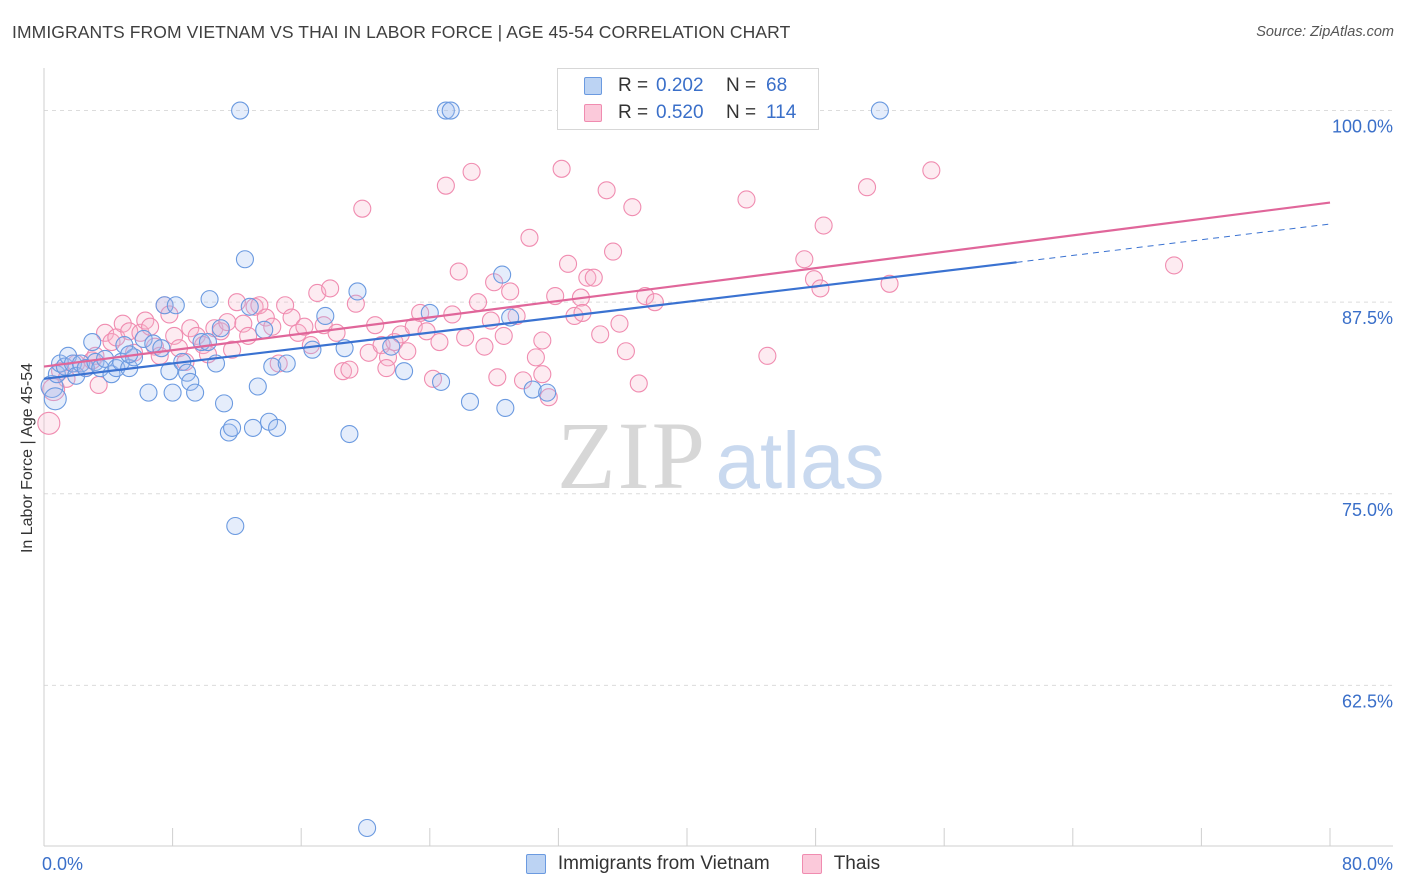 The image size is (1406, 892). I want to click on thai-legend-swatch, so click(811, 864).